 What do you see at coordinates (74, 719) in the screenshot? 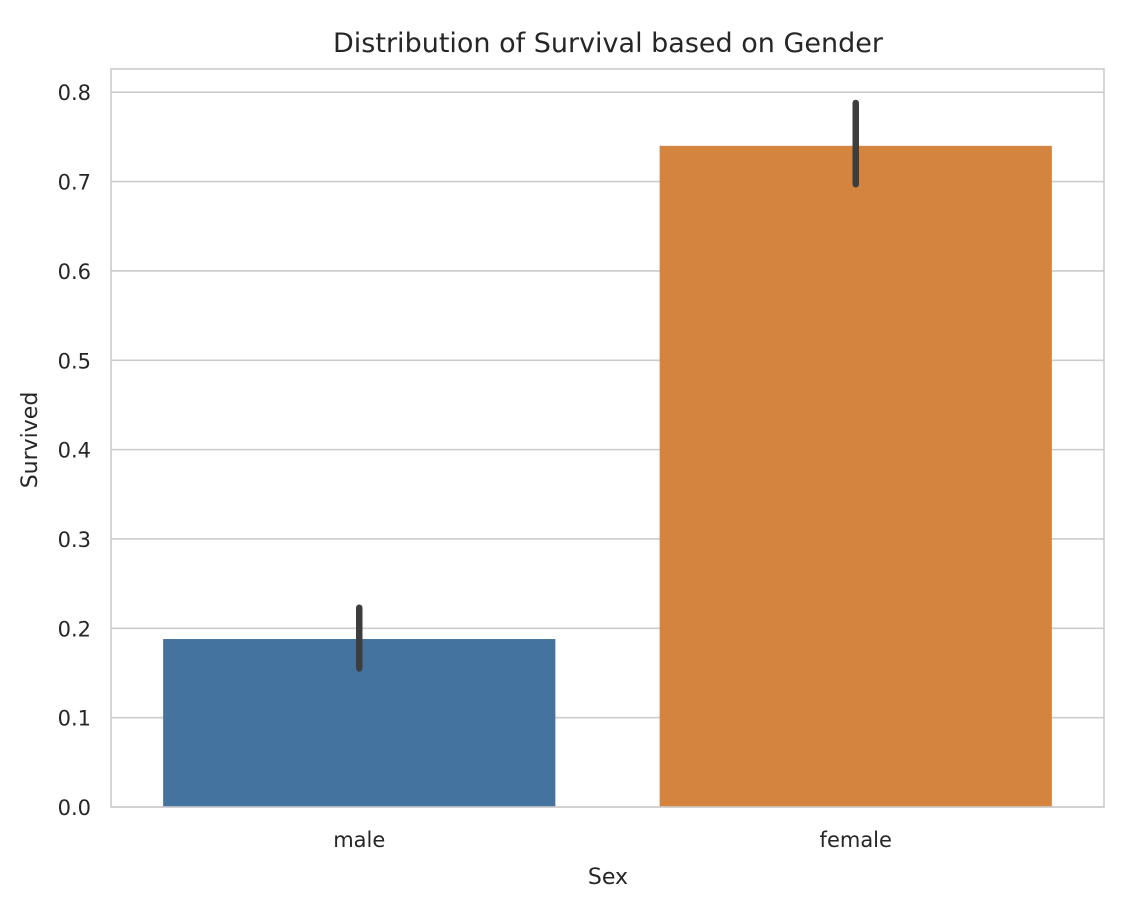
I see `y-tick-label: 0.1` at bounding box center [74, 719].